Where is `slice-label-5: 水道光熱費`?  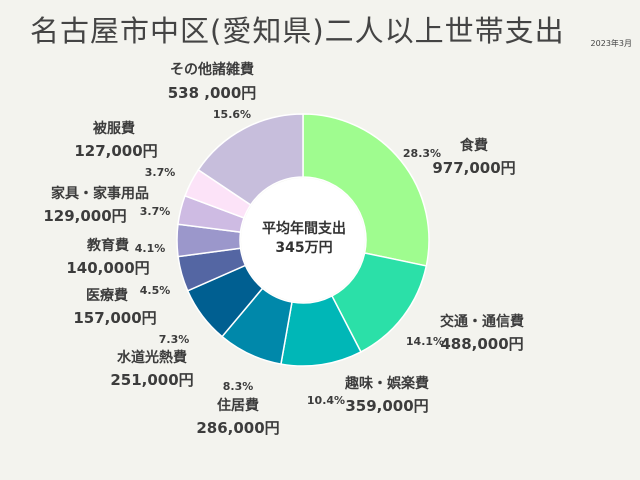
slice-label-5: 水道光熱費 is located at coordinates (152, 357).